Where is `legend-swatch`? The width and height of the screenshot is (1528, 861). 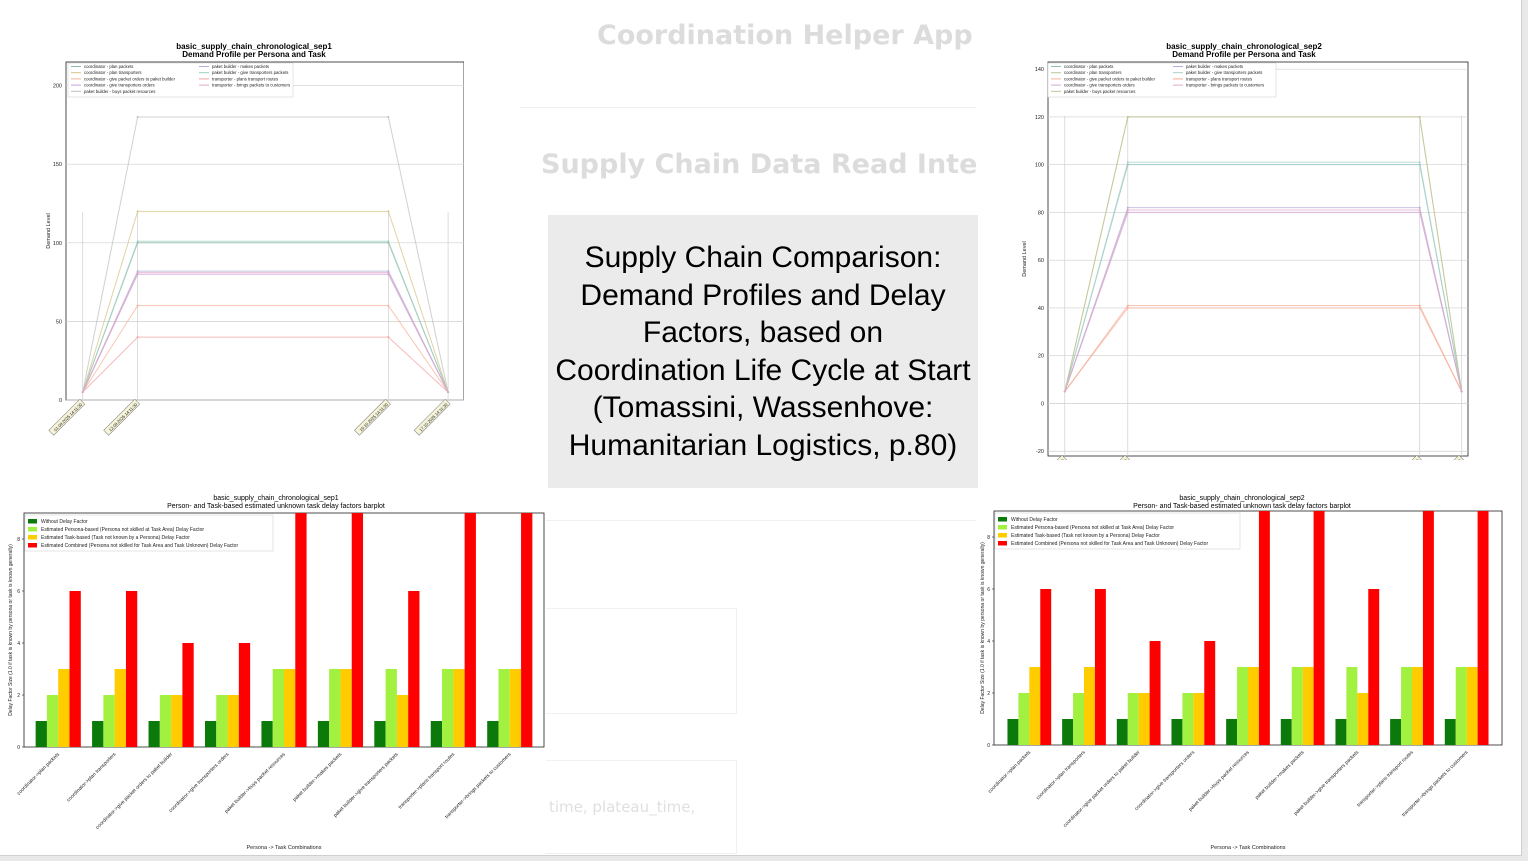 legend-swatch is located at coordinates (1002, 543).